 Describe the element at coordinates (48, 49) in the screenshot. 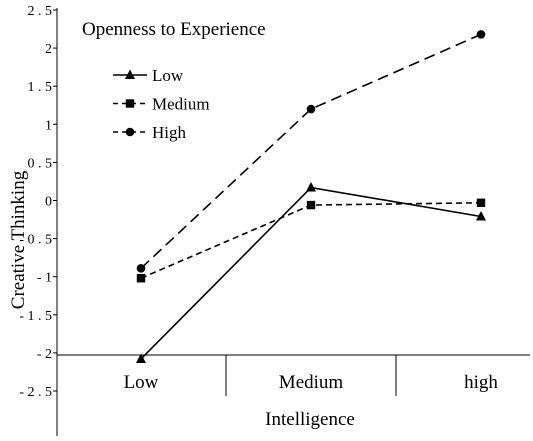

I see `y-tick-label: 2` at that location.